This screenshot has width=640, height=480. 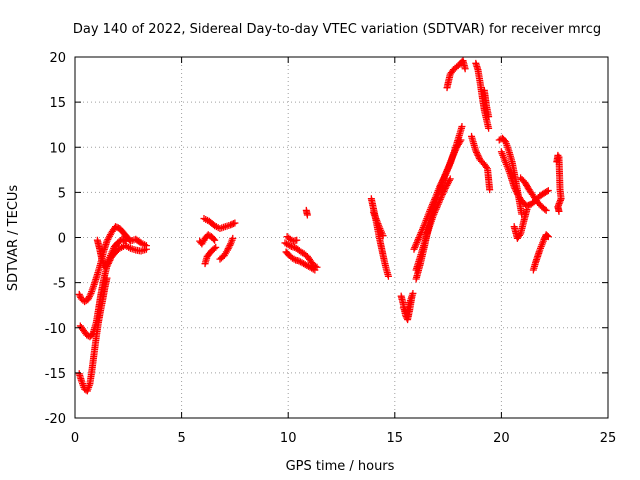 What do you see at coordinates (62, 239) in the screenshot?
I see `y-tick-label: 0` at bounding box center [62, 239].